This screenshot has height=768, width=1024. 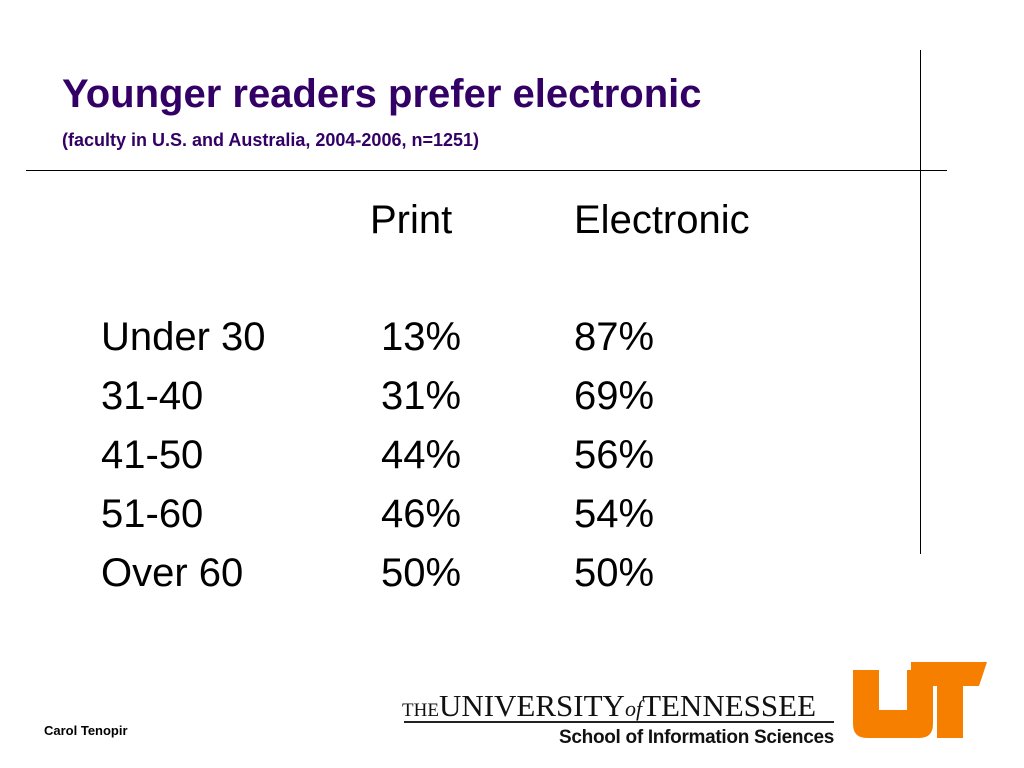 I want to click on age-cell: 31-40, so click(x=152, y=396).